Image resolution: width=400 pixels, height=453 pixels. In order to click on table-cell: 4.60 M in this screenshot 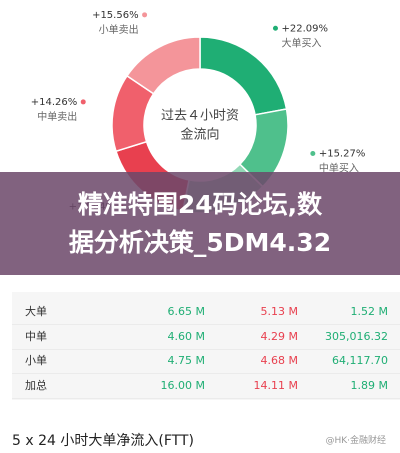, I will do `click(186, 336)`.